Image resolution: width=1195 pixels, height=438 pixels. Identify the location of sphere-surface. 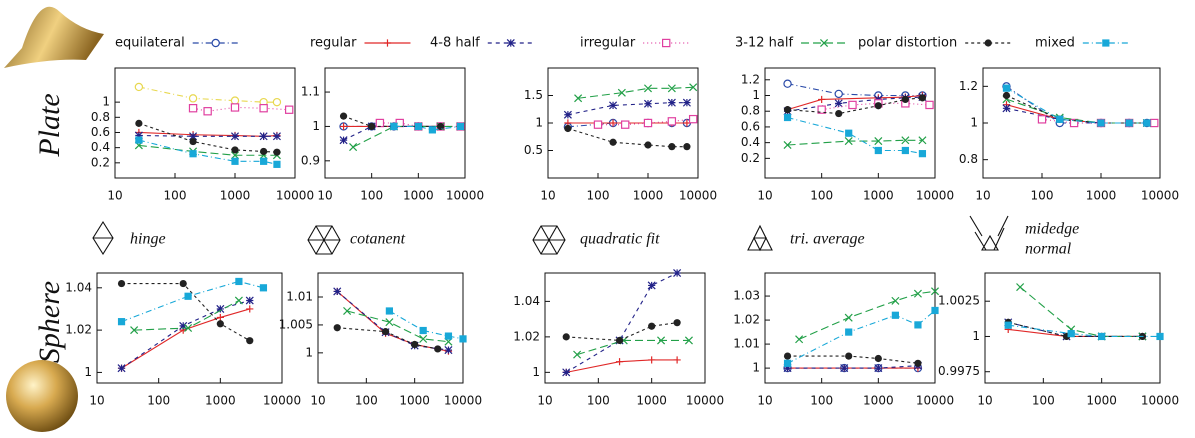
(42, 396).